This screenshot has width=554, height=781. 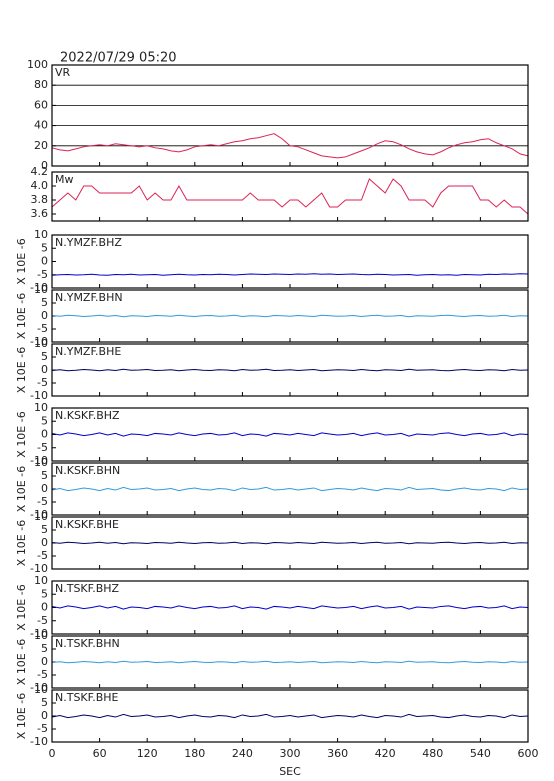 I want to click on x-tick-label: 480, so click(x=432, y=753).